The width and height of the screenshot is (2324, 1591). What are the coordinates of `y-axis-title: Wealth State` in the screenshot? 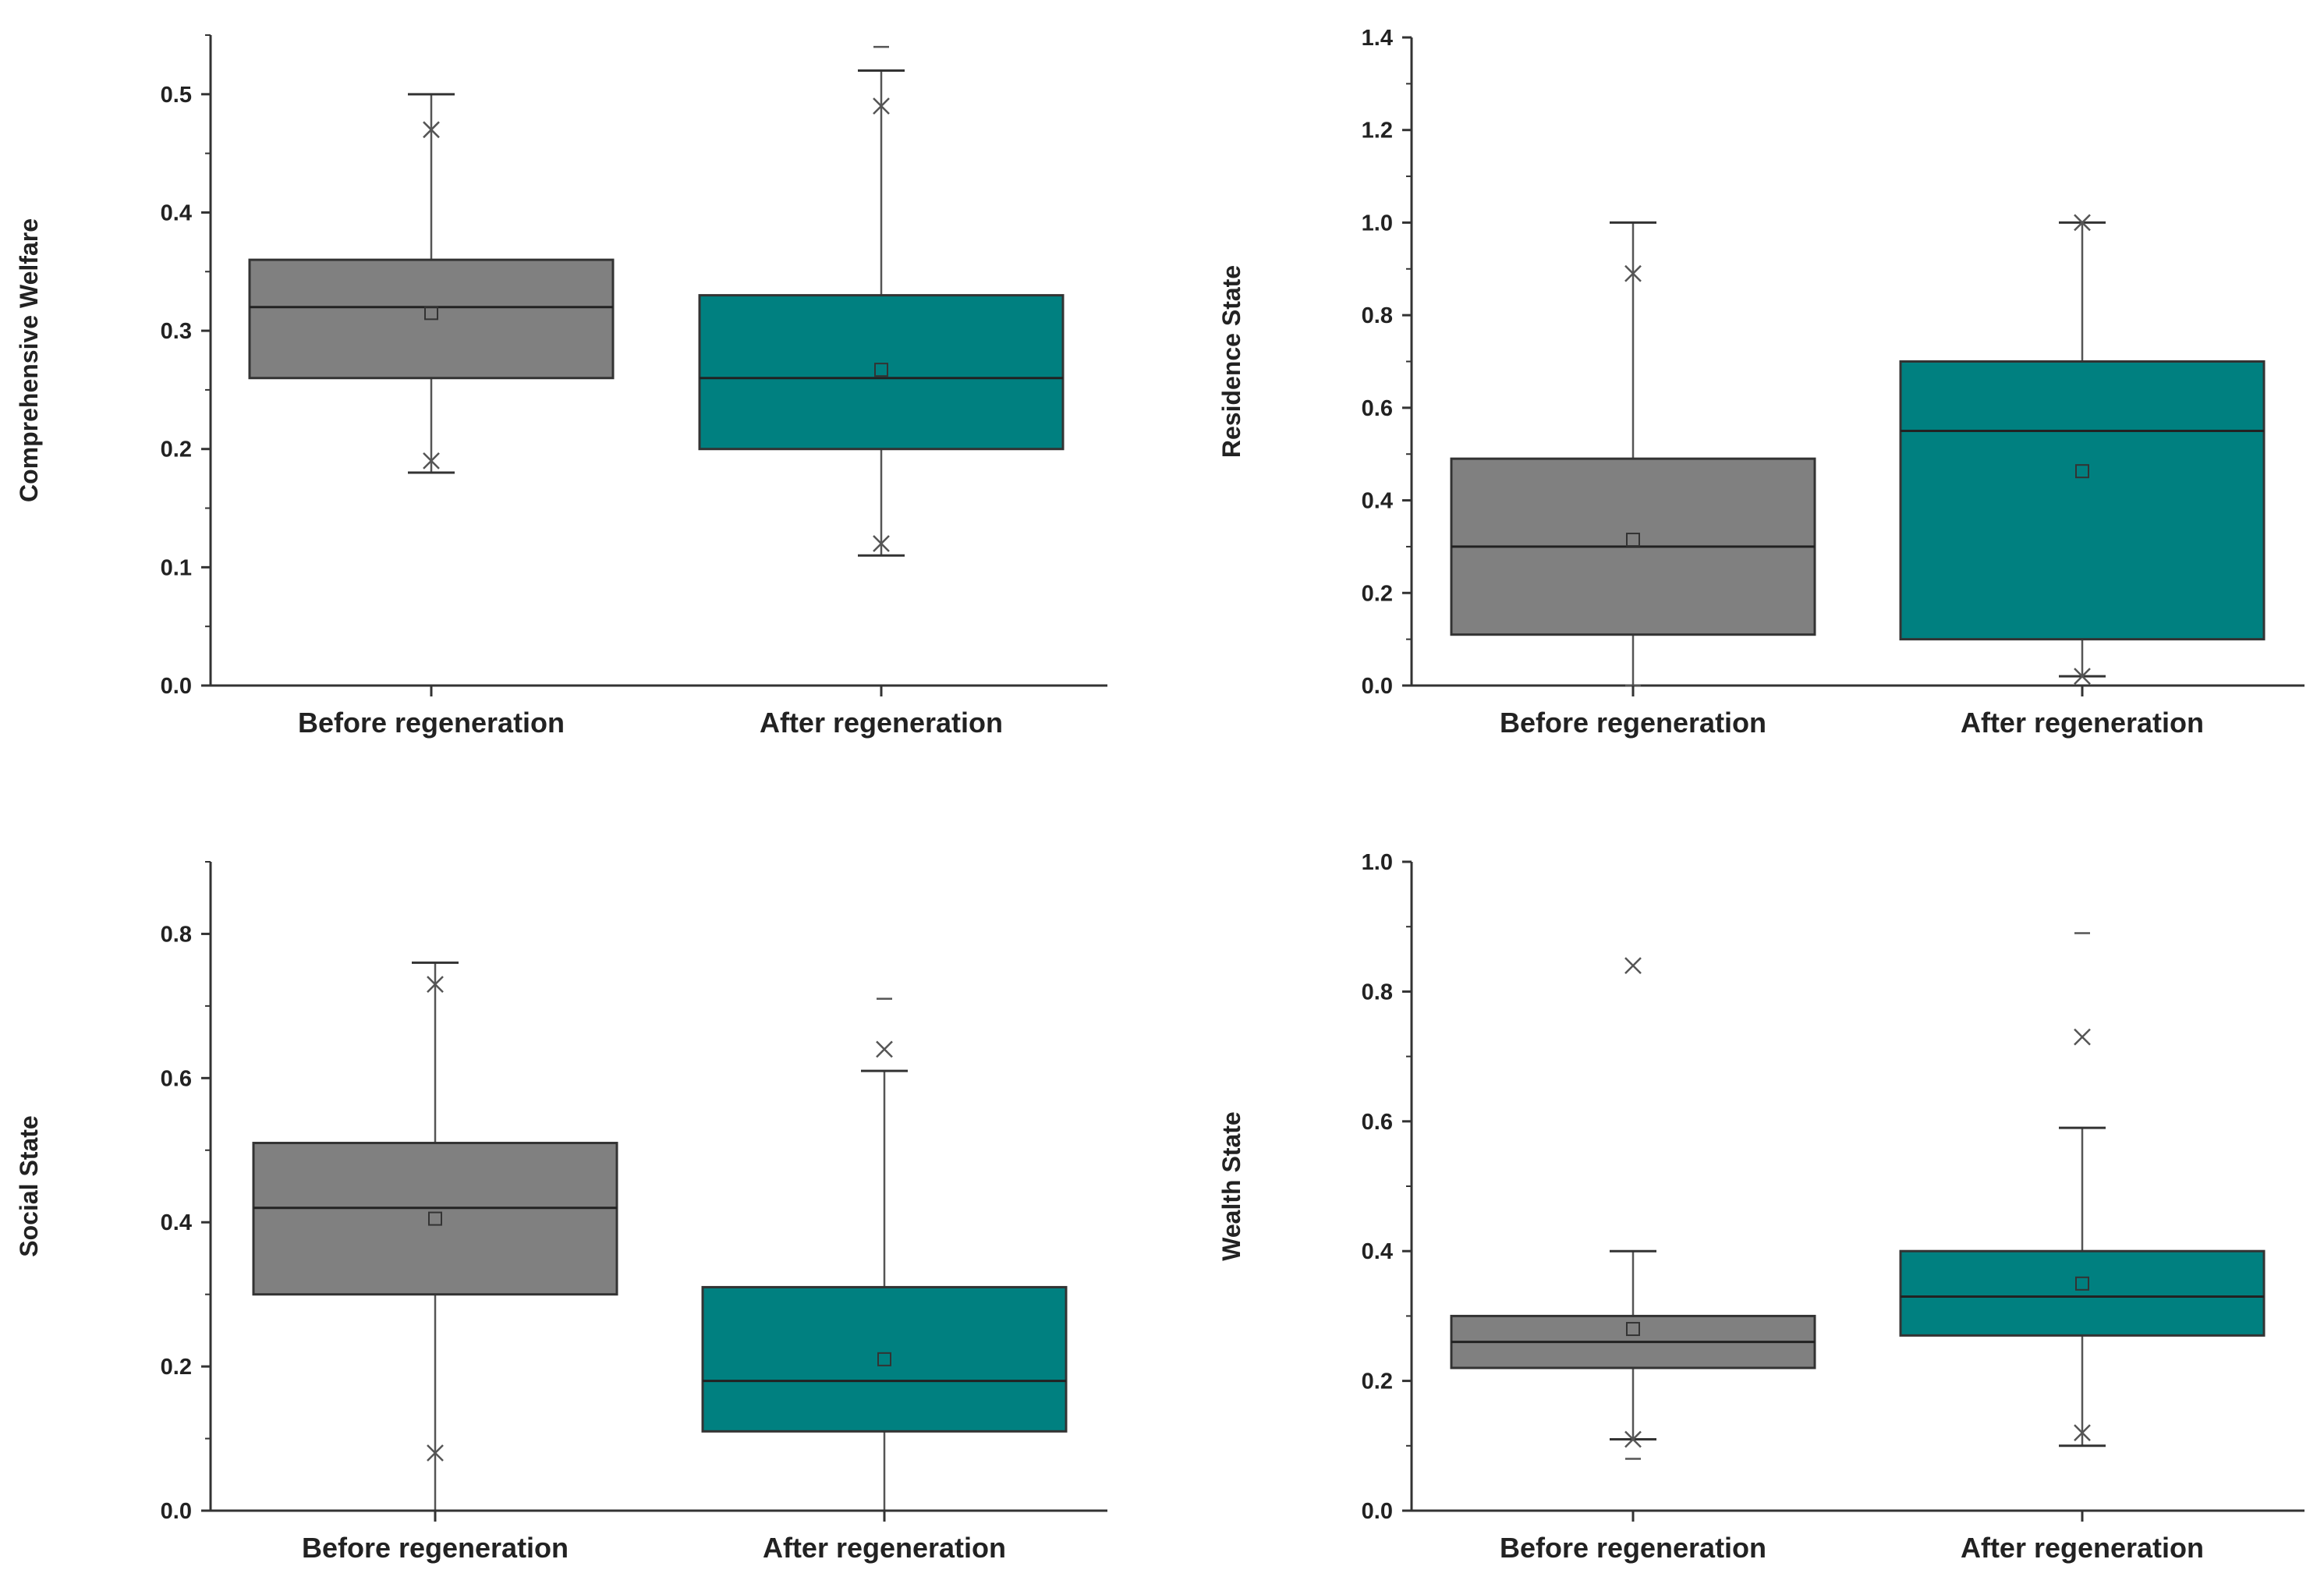 It's located at (1231, 1185).